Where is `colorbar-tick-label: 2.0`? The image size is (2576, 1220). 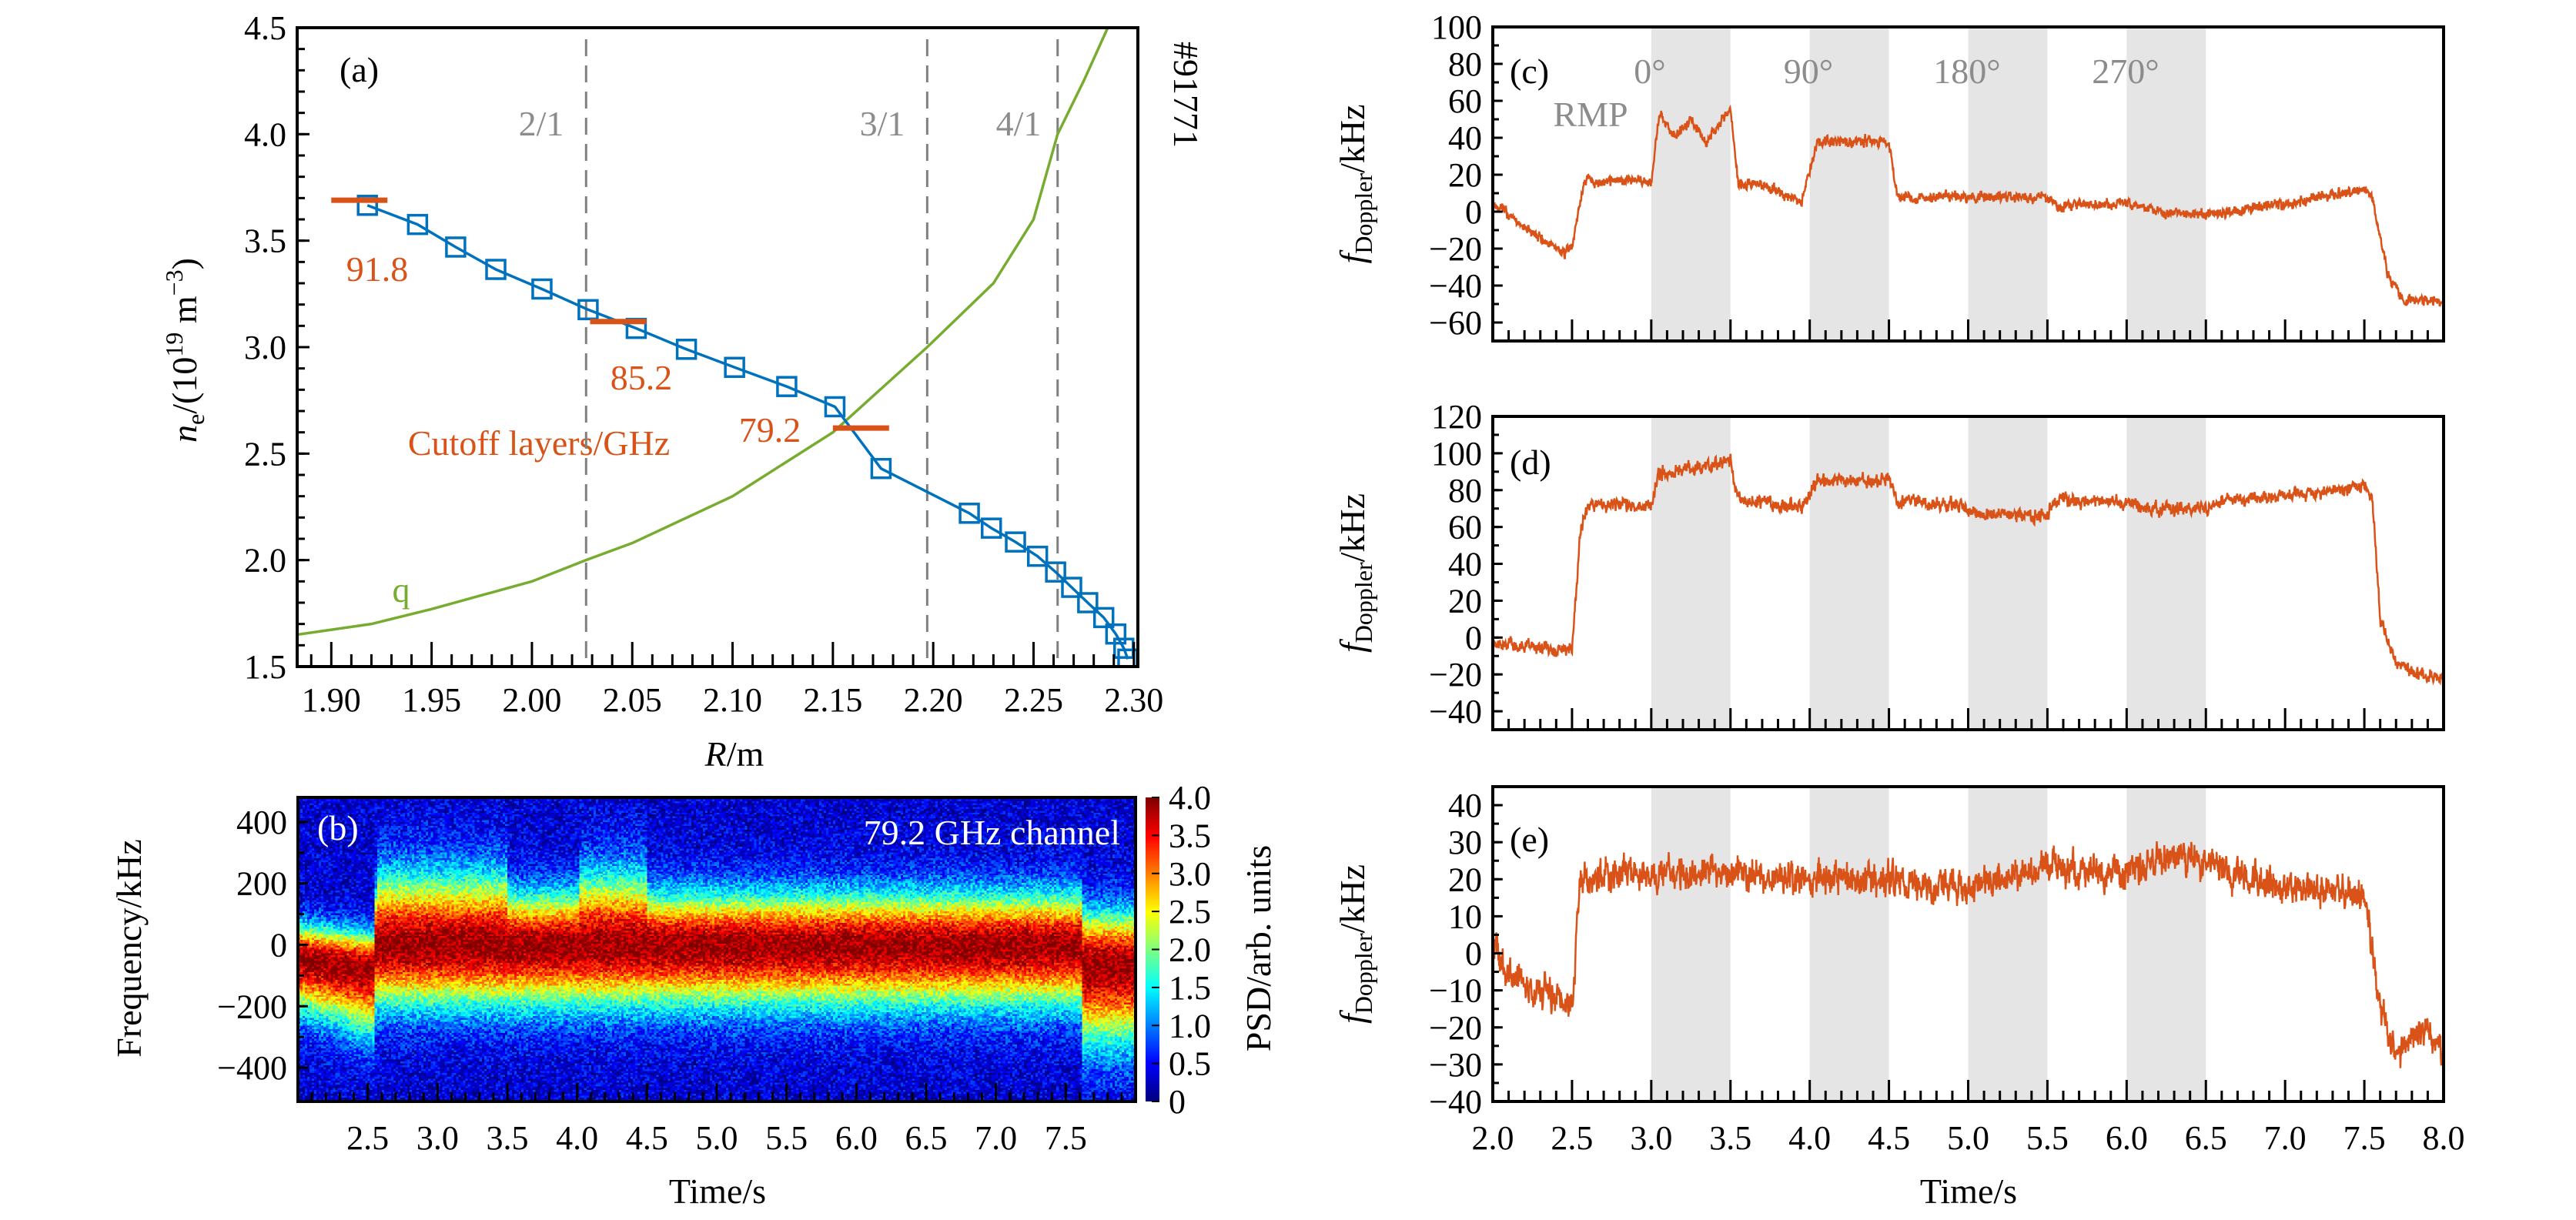
colorbar-tick-label: 2.0 is located at coordinates (1190, 950).